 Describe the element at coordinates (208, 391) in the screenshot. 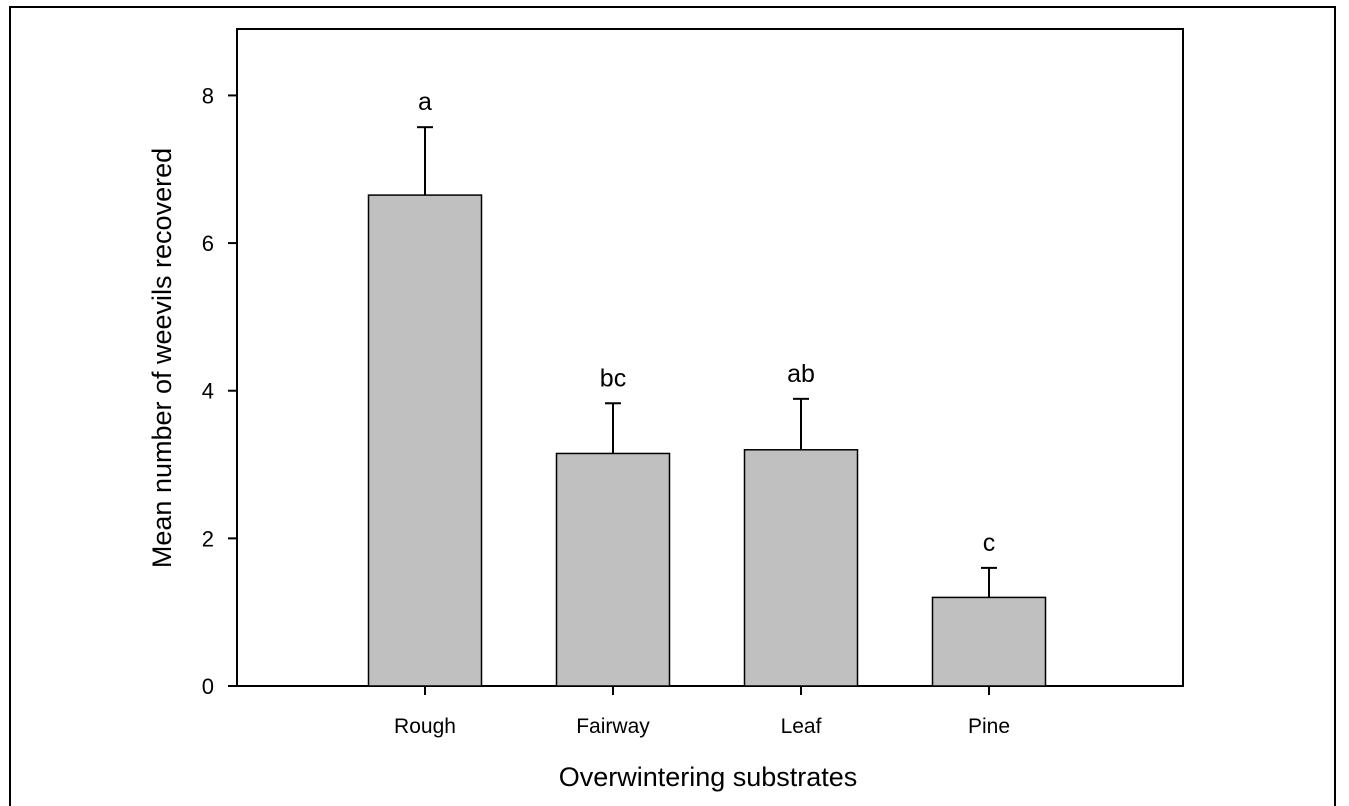

I see `y-tick-label: 4` at that location.